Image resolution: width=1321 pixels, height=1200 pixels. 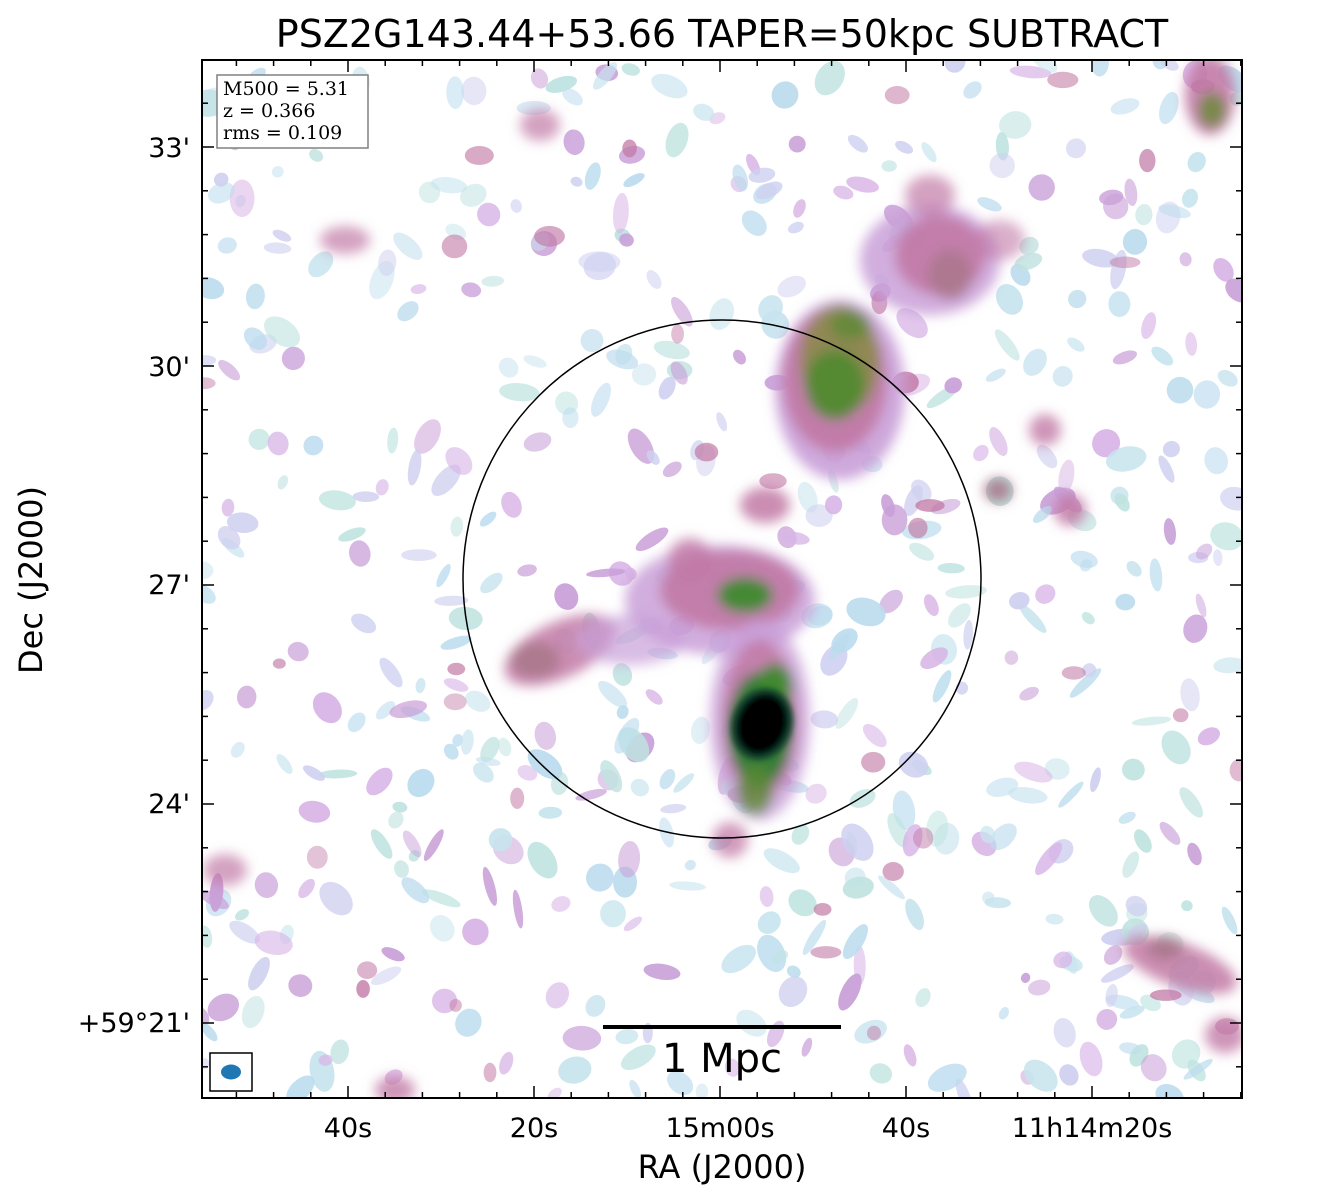 I want to click on info-rms: rms = 0.109, so click(x=282, y=133).